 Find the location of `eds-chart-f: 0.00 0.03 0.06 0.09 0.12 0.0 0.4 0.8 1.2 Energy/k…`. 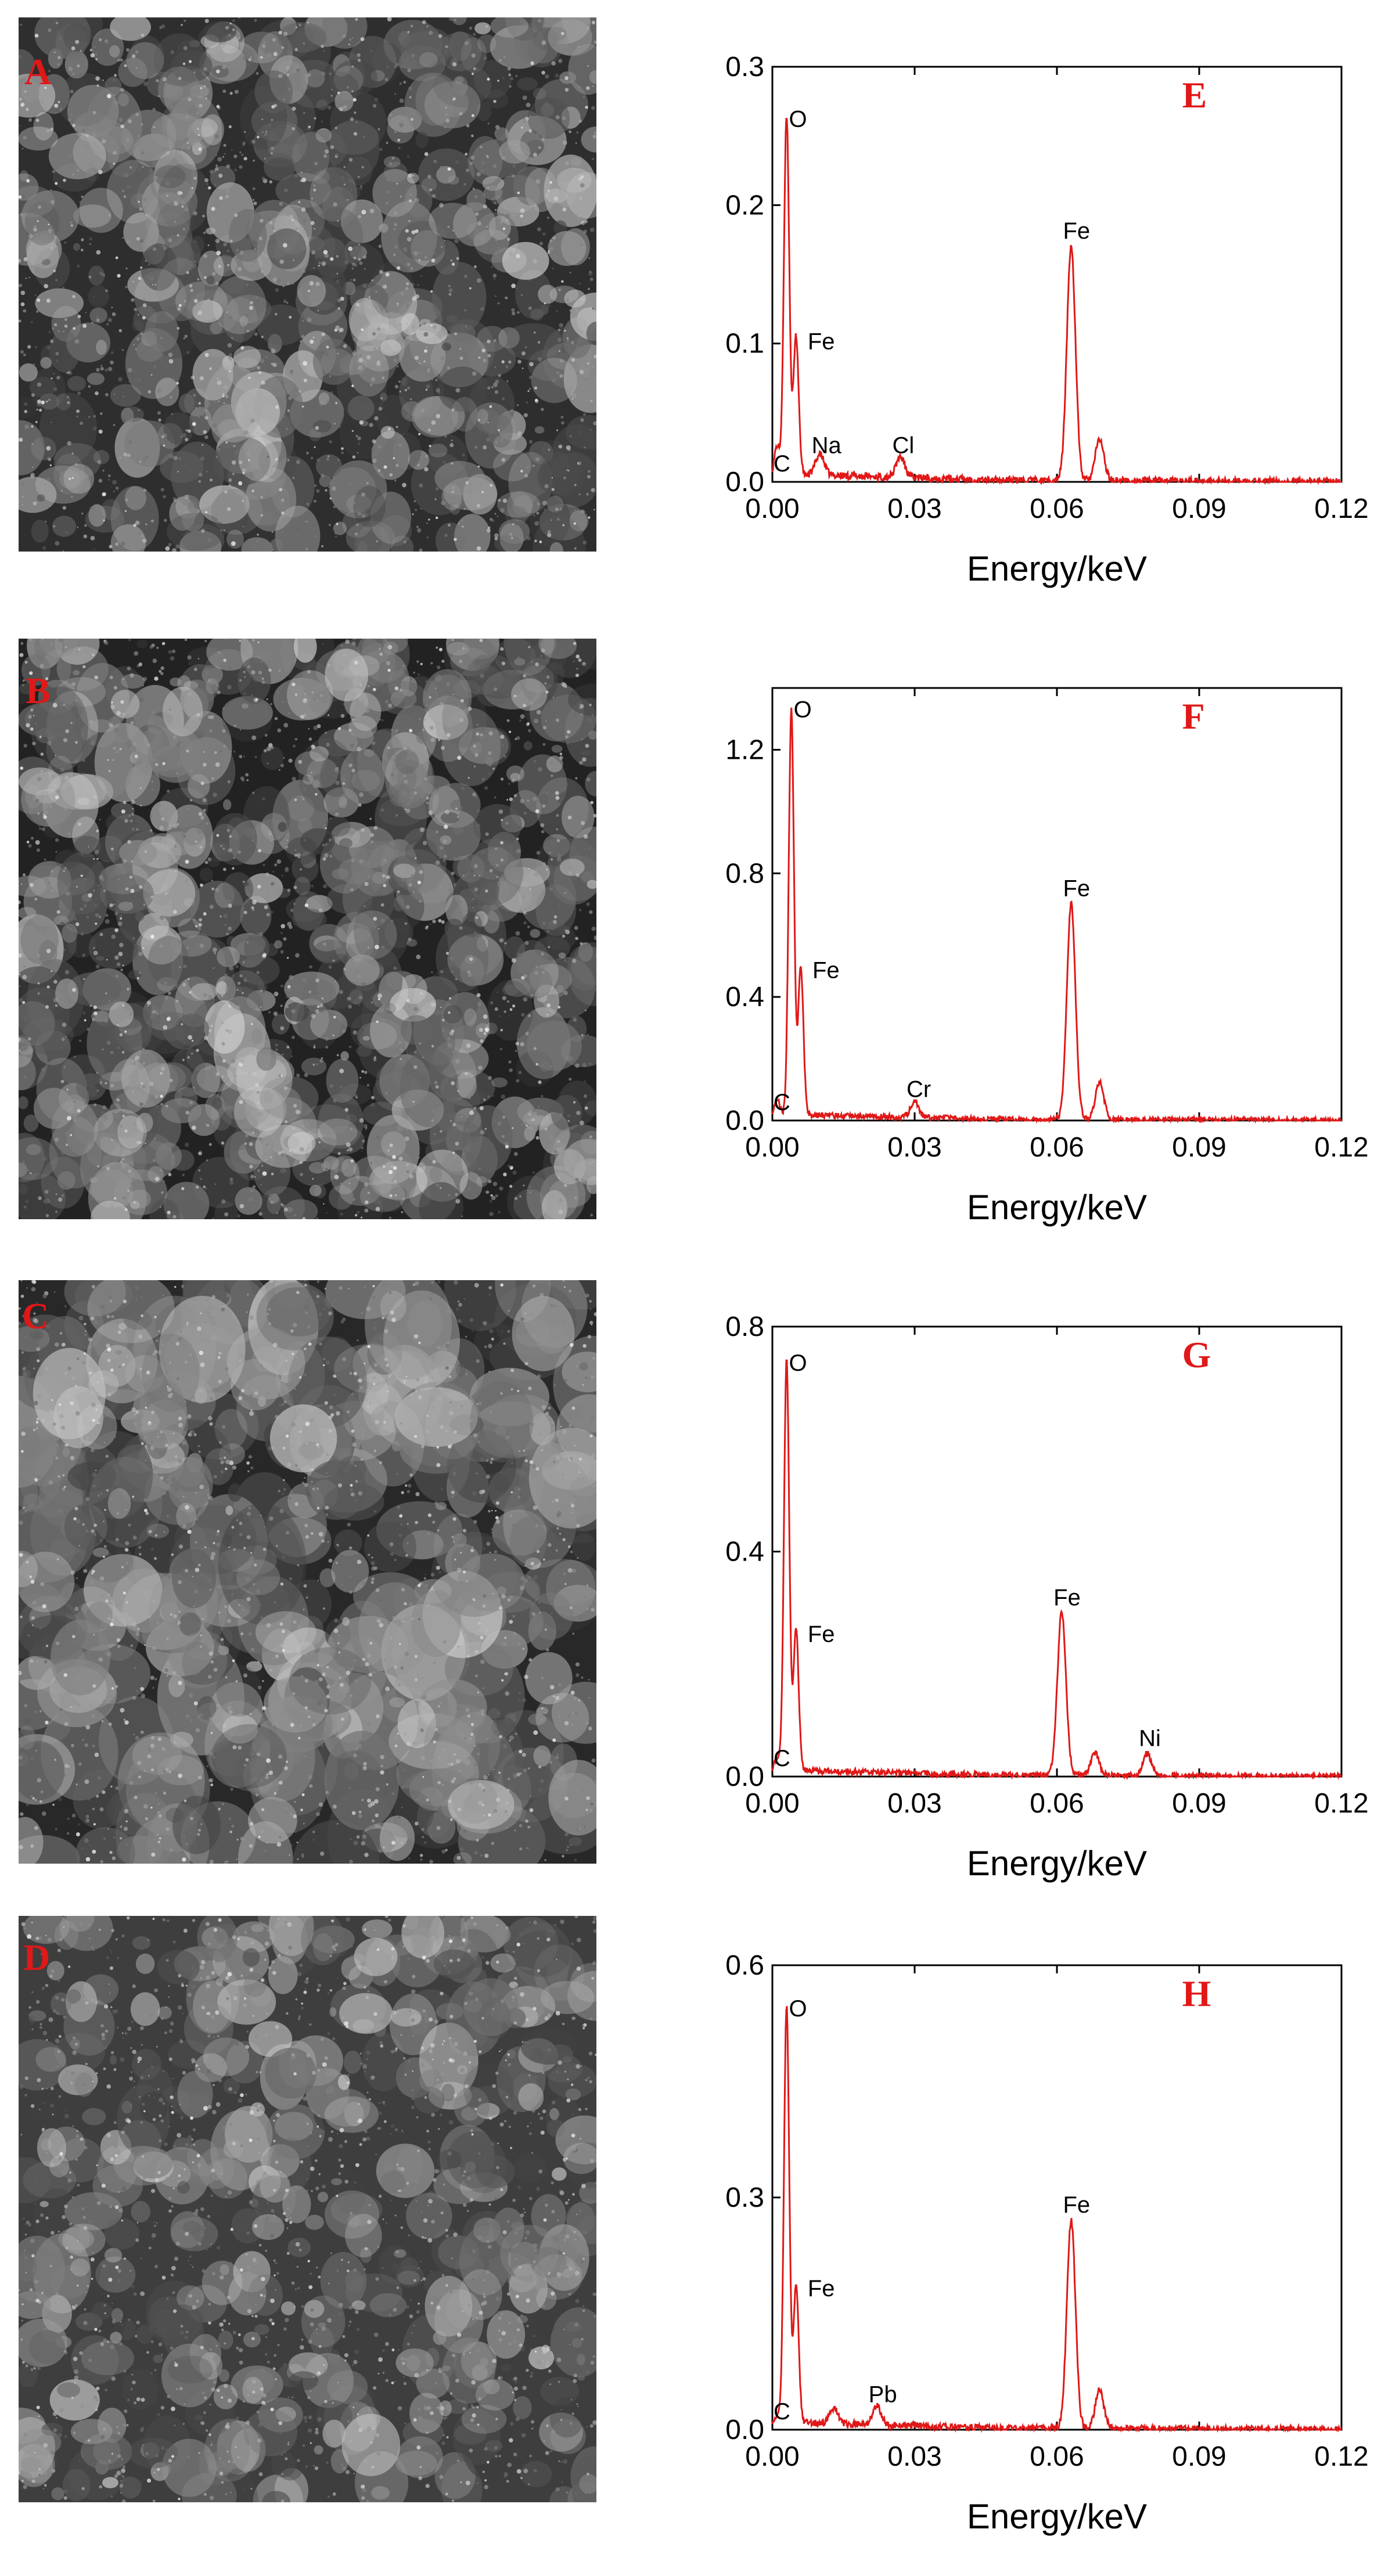

eds-chart-f: 0.00 0.03 0.06 0.09 0.12 0.0 0.4 0.8 1.2 Energy/k… is located at coordinates (992, 946).